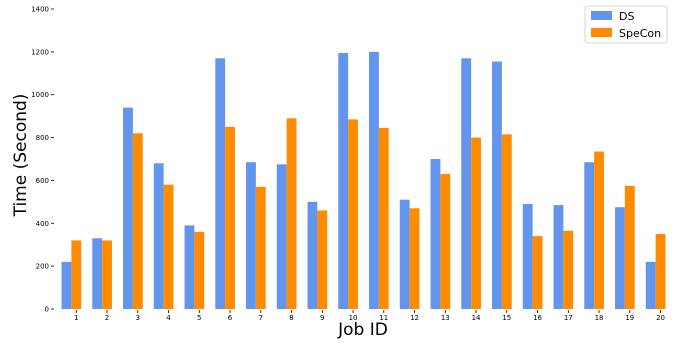 The image size is (686, 343). What do you see at coordinates (199, 318) in the screenshot?
I see `x-tick-label: 5` at bounding box center [199, 318].